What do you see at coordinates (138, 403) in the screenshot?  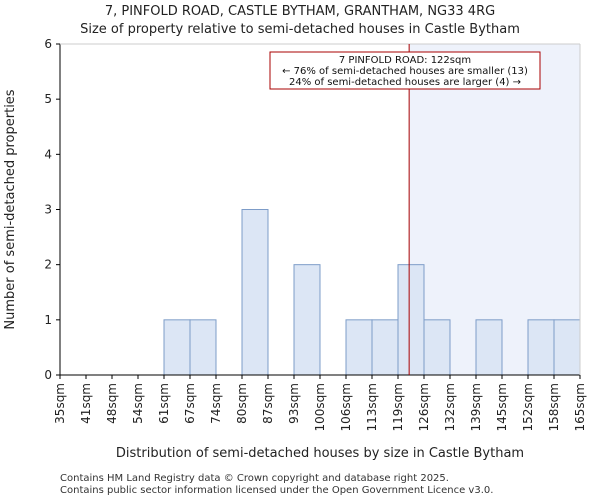 I see `x-tick-label: 54sqm` at bounding box center [138, 403].